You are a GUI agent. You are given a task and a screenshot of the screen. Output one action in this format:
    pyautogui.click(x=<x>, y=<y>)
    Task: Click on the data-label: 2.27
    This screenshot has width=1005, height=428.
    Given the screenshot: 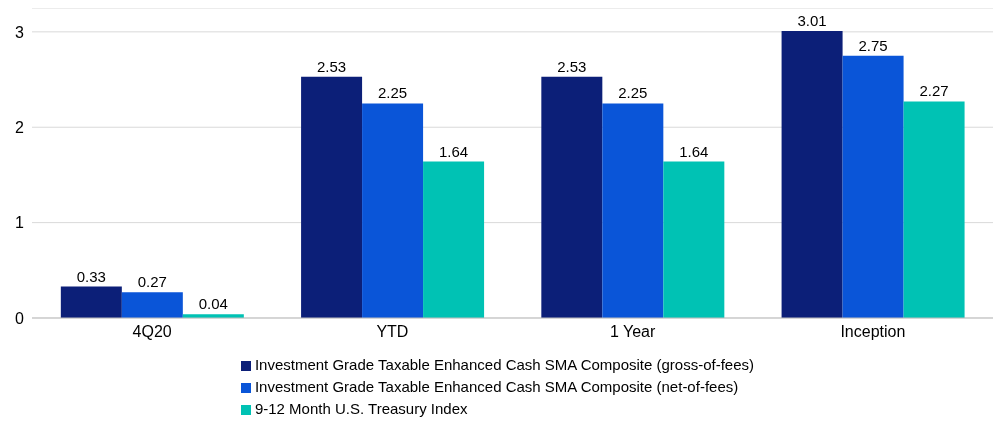 What is the action you would take?
    pyautogui.click(x=934, y=91)
    